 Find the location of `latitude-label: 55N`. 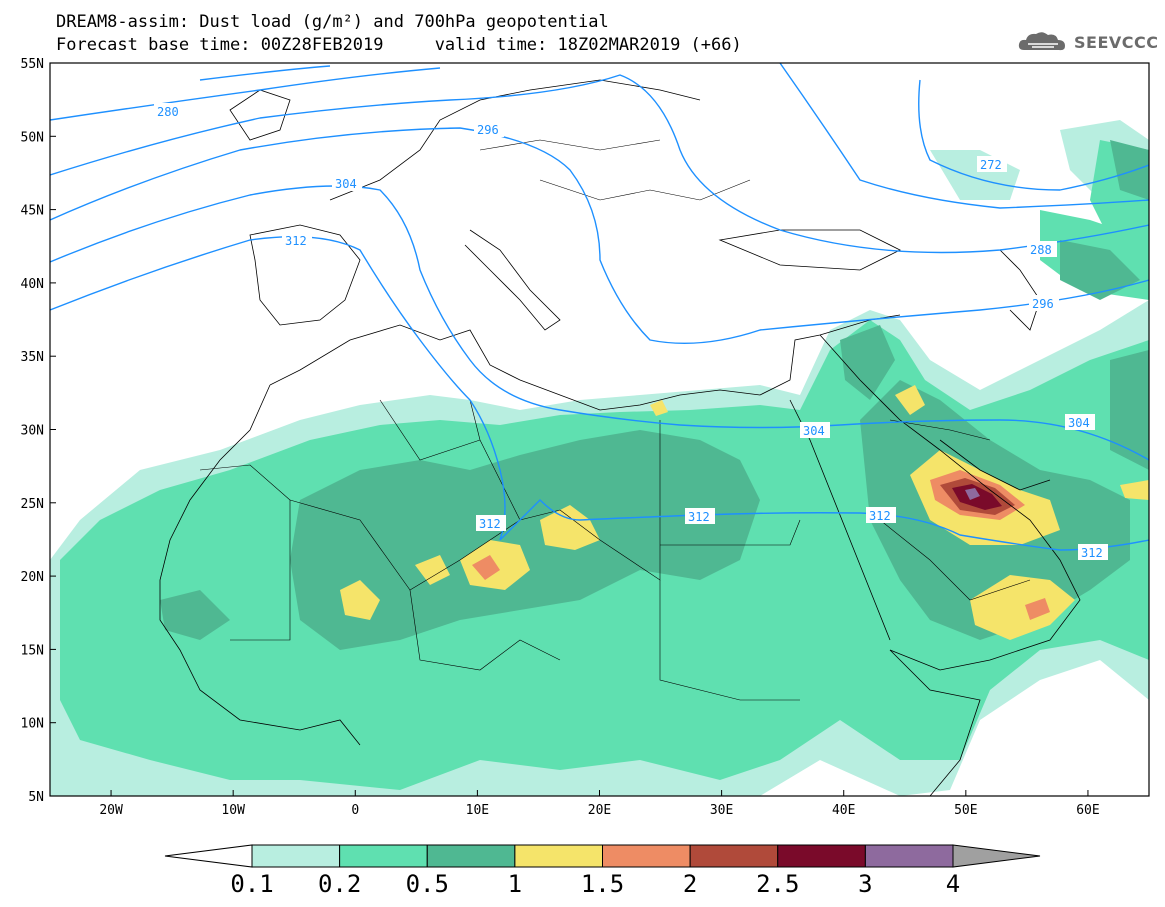

latitude-label: 55N is located at coordinates (32, 64).